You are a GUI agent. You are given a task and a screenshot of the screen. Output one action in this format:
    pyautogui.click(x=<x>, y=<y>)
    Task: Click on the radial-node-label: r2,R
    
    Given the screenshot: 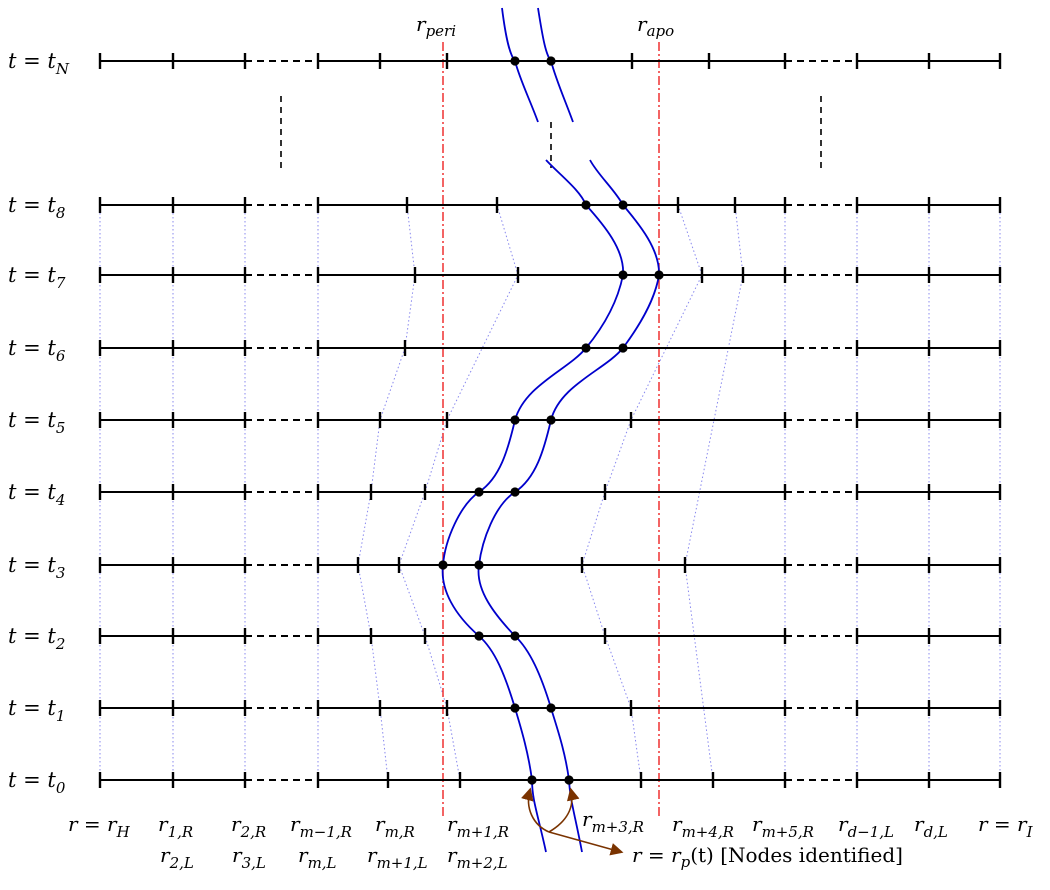 What is the action you would take?
    pyautogui.click(x=248, y=826)
    